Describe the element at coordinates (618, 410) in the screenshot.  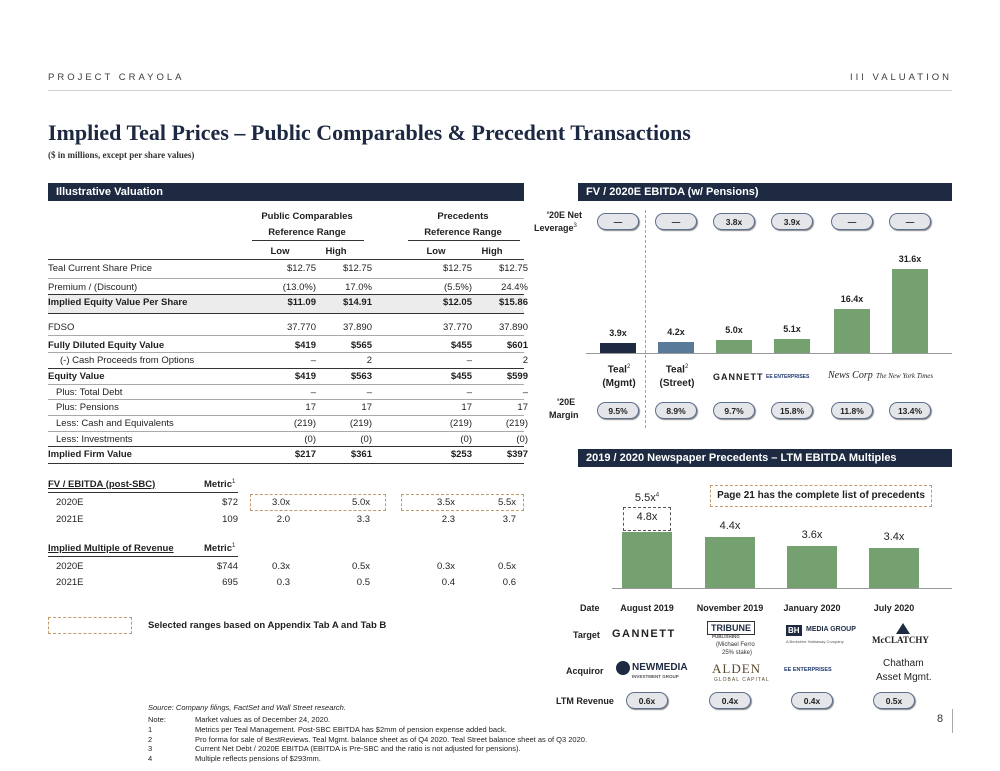
I see `margin-pill: 9.5%` at that location.